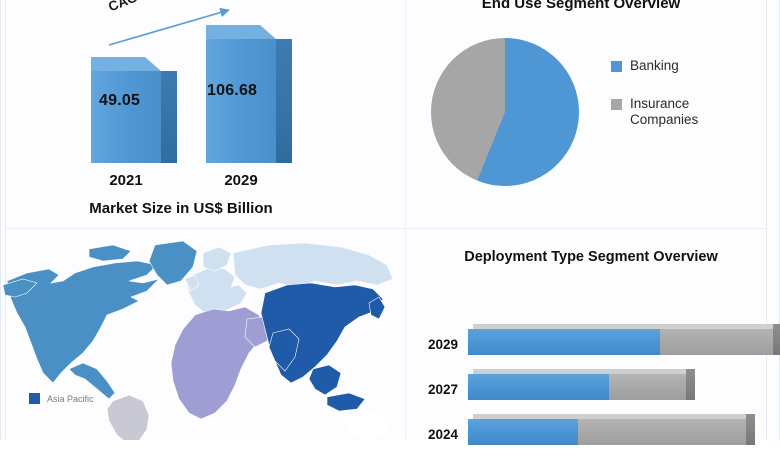 This screenshot has width=780, height=449. I want to click on map-region-uk, so click(192, 283).